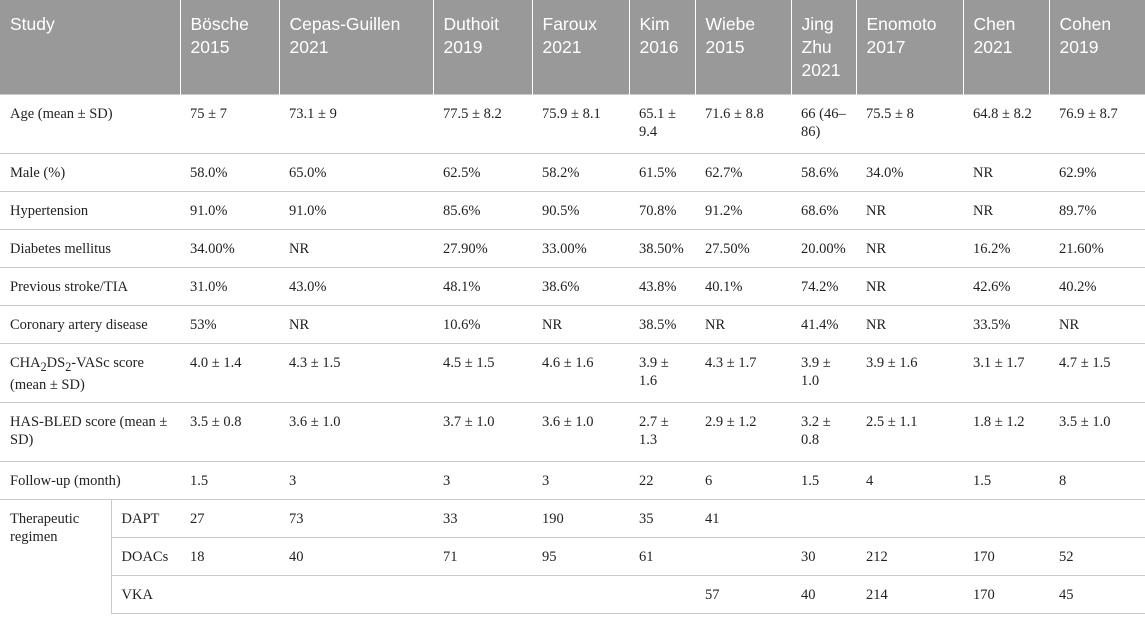  I want to click on cell-value: 75.9 ± 8.1, so click(571, 114).